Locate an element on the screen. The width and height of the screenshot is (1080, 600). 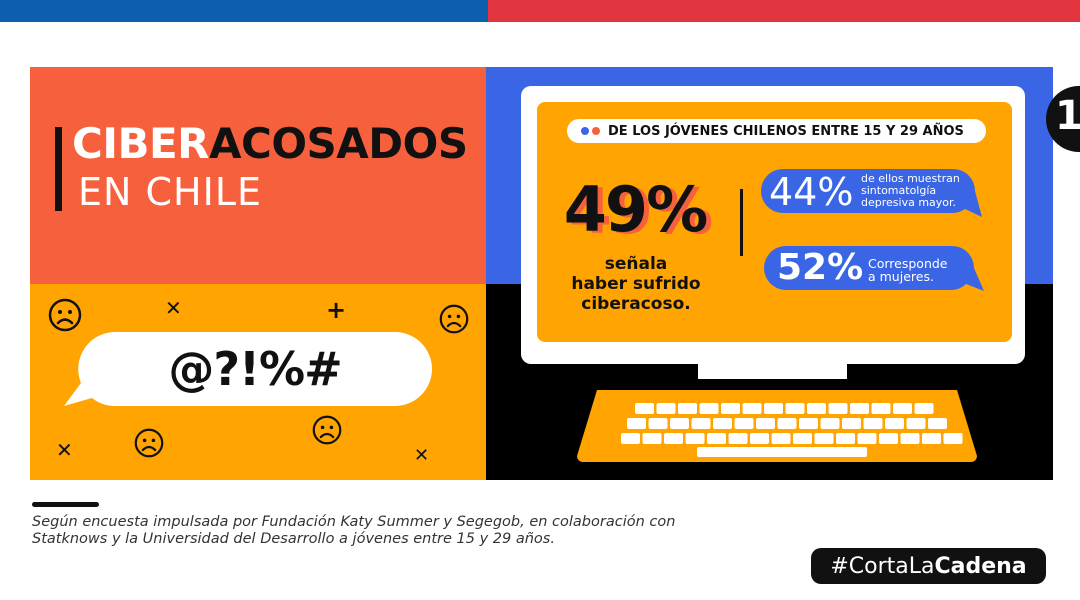
hashtag-badge: #CortaLa Cadena is located at coordinates (928, 566).